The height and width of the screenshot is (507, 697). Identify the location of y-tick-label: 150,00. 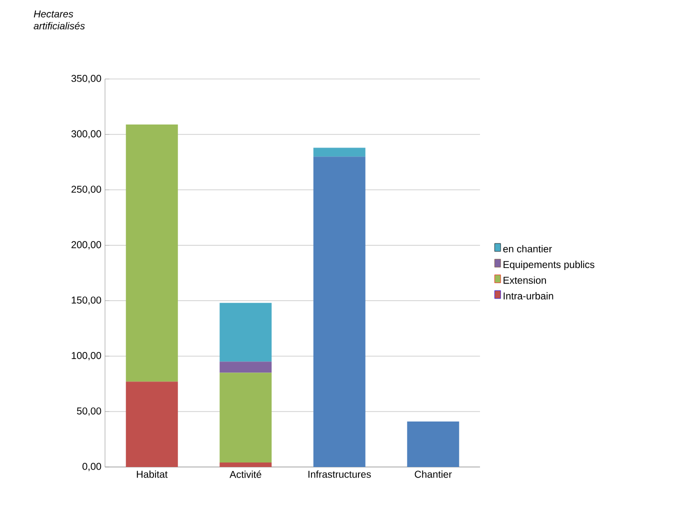
(87, 300).